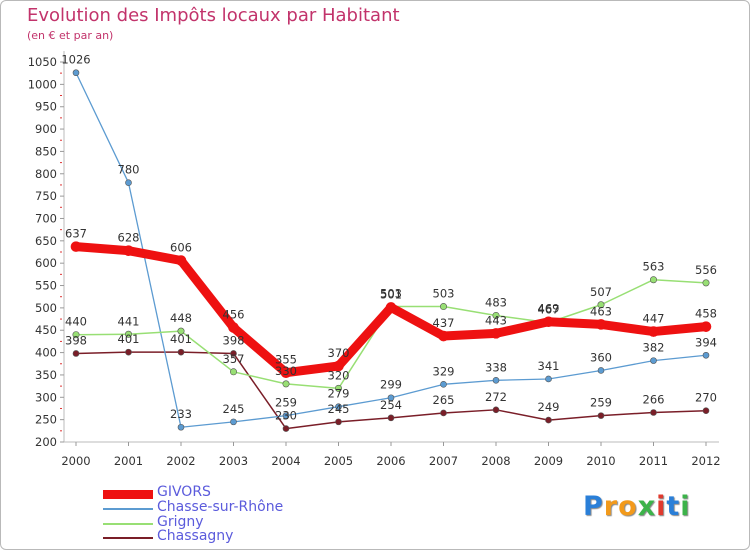  I want to click on x-tick-label: 2012, so click(705, 461).